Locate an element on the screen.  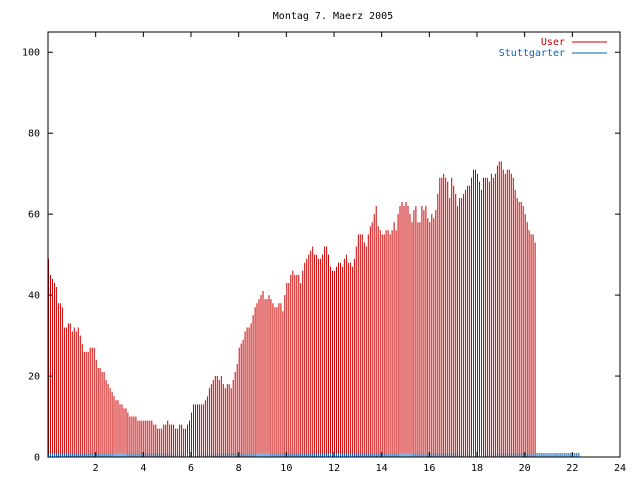
y-tick-label-3: 60 is located at coordinates (34, 215).